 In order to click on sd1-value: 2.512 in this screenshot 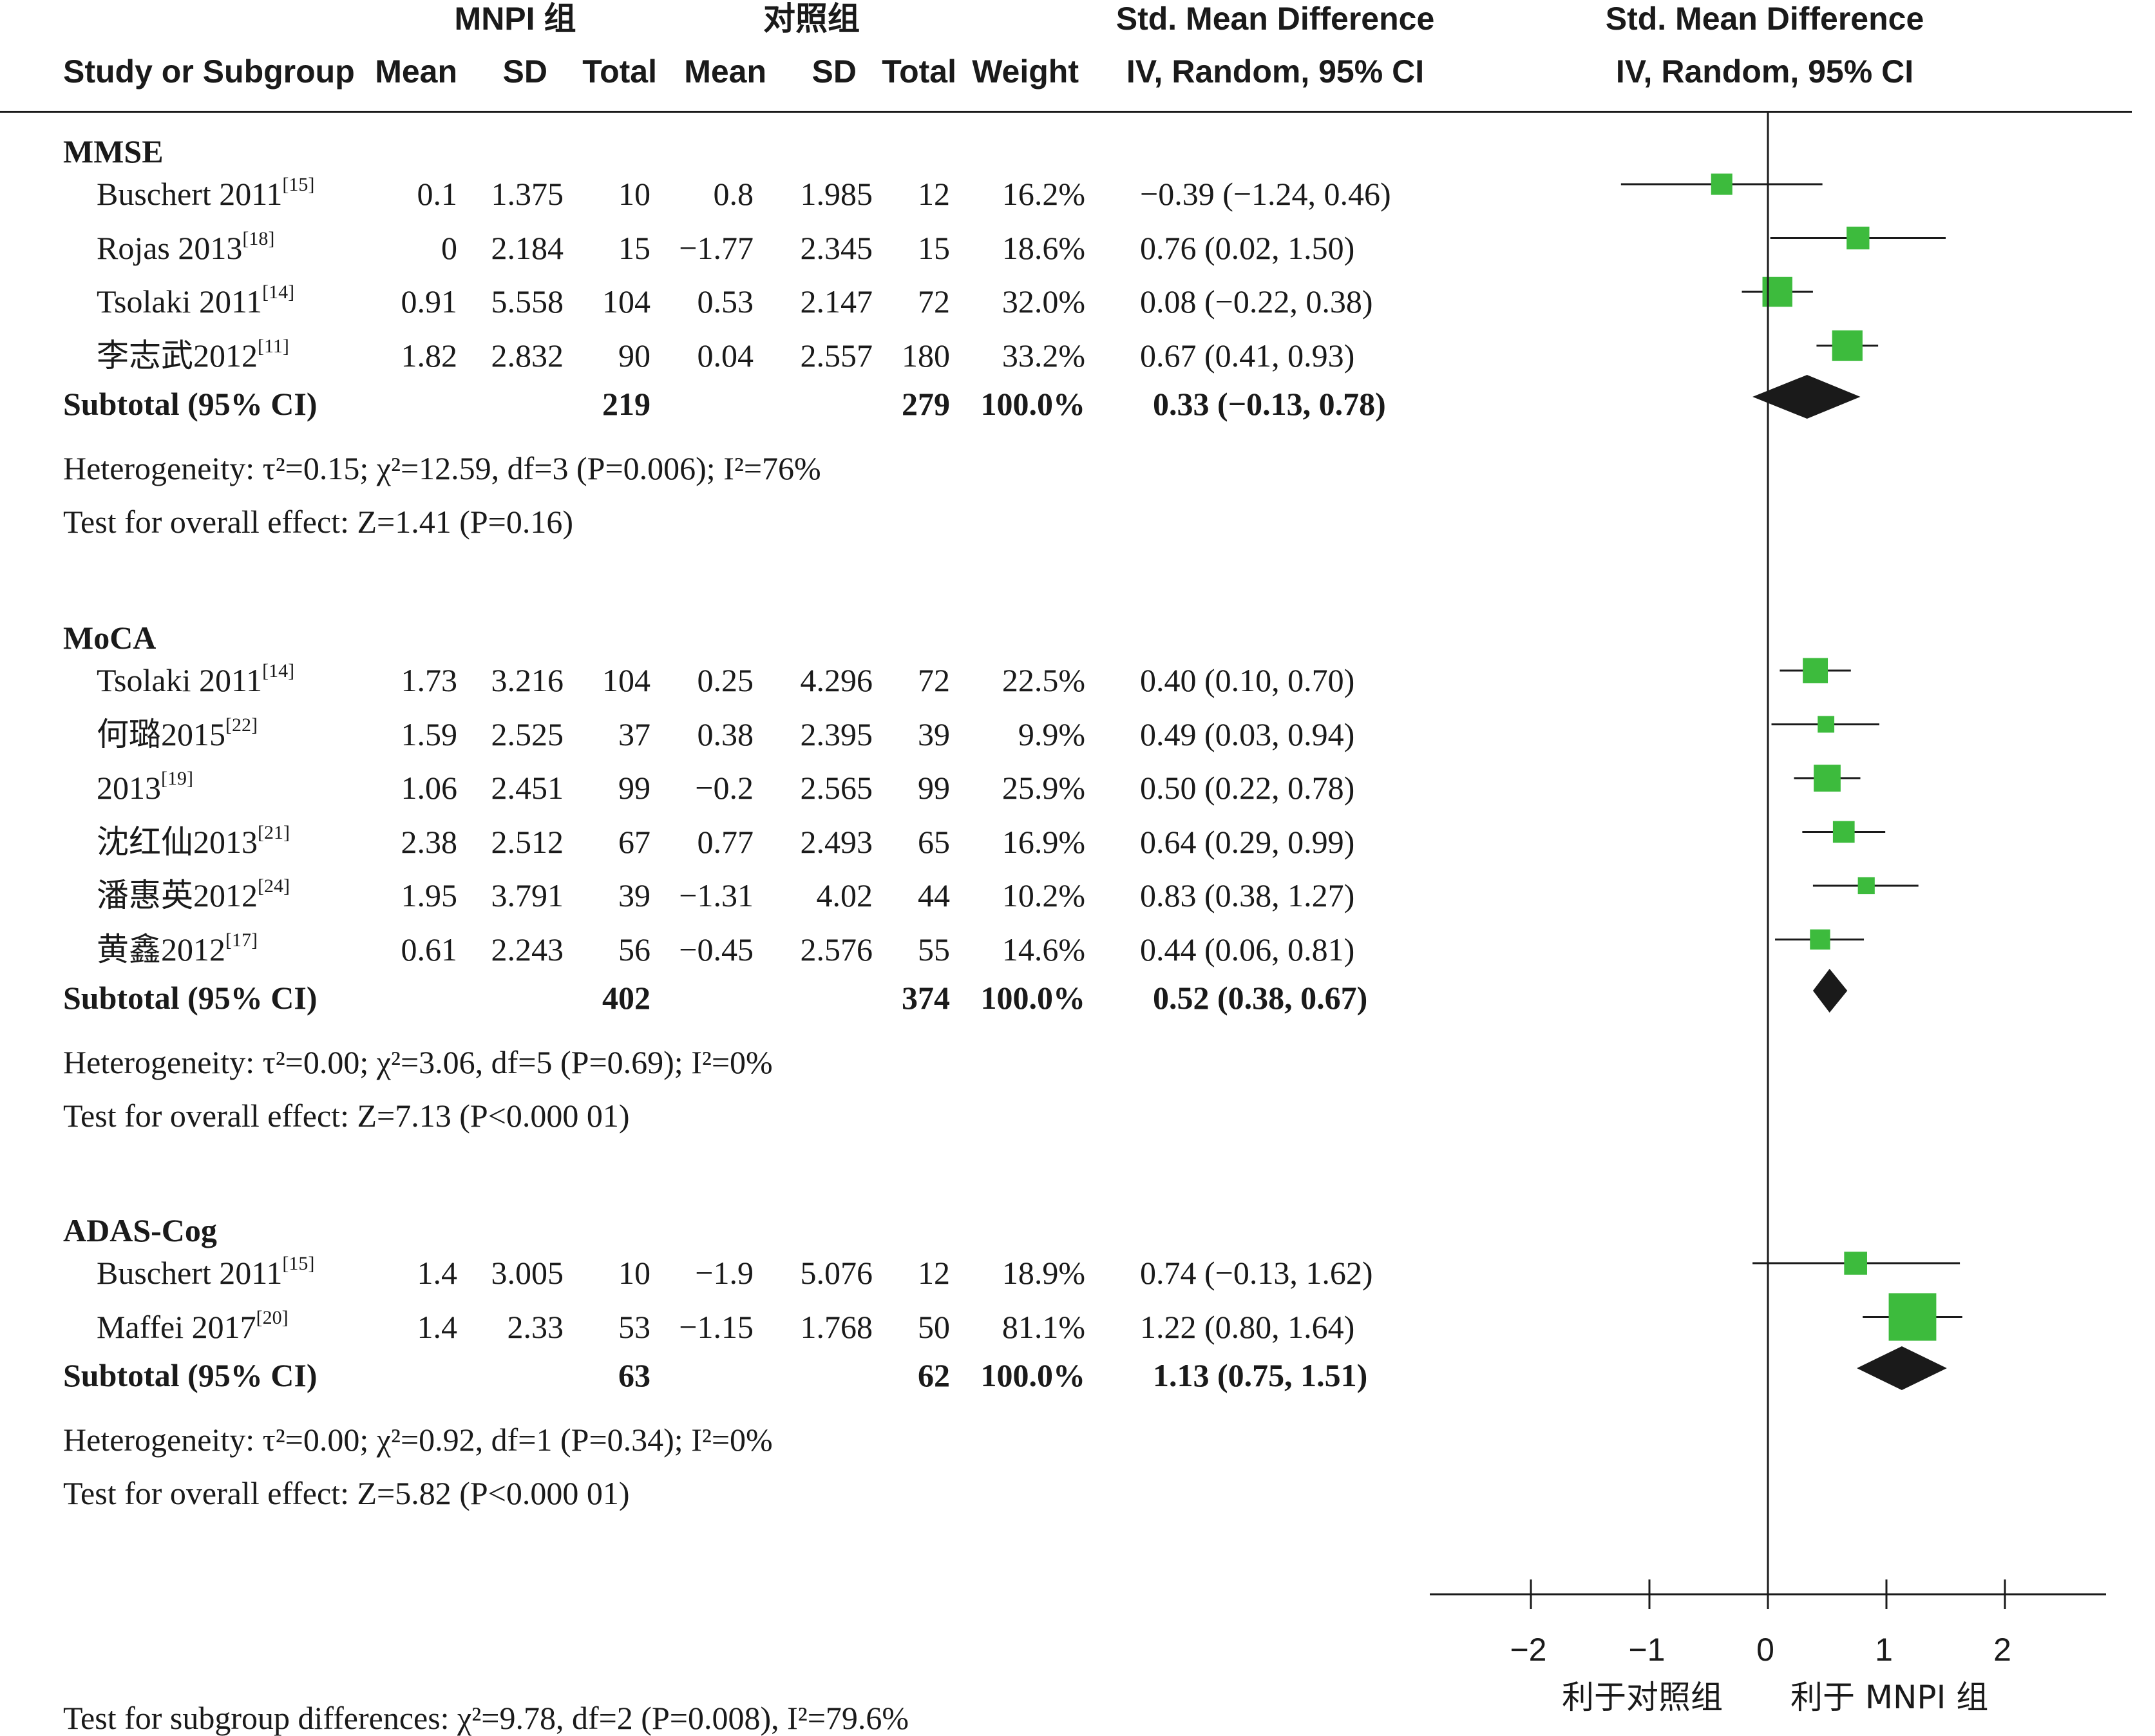, I will do `click(527, 841)`.